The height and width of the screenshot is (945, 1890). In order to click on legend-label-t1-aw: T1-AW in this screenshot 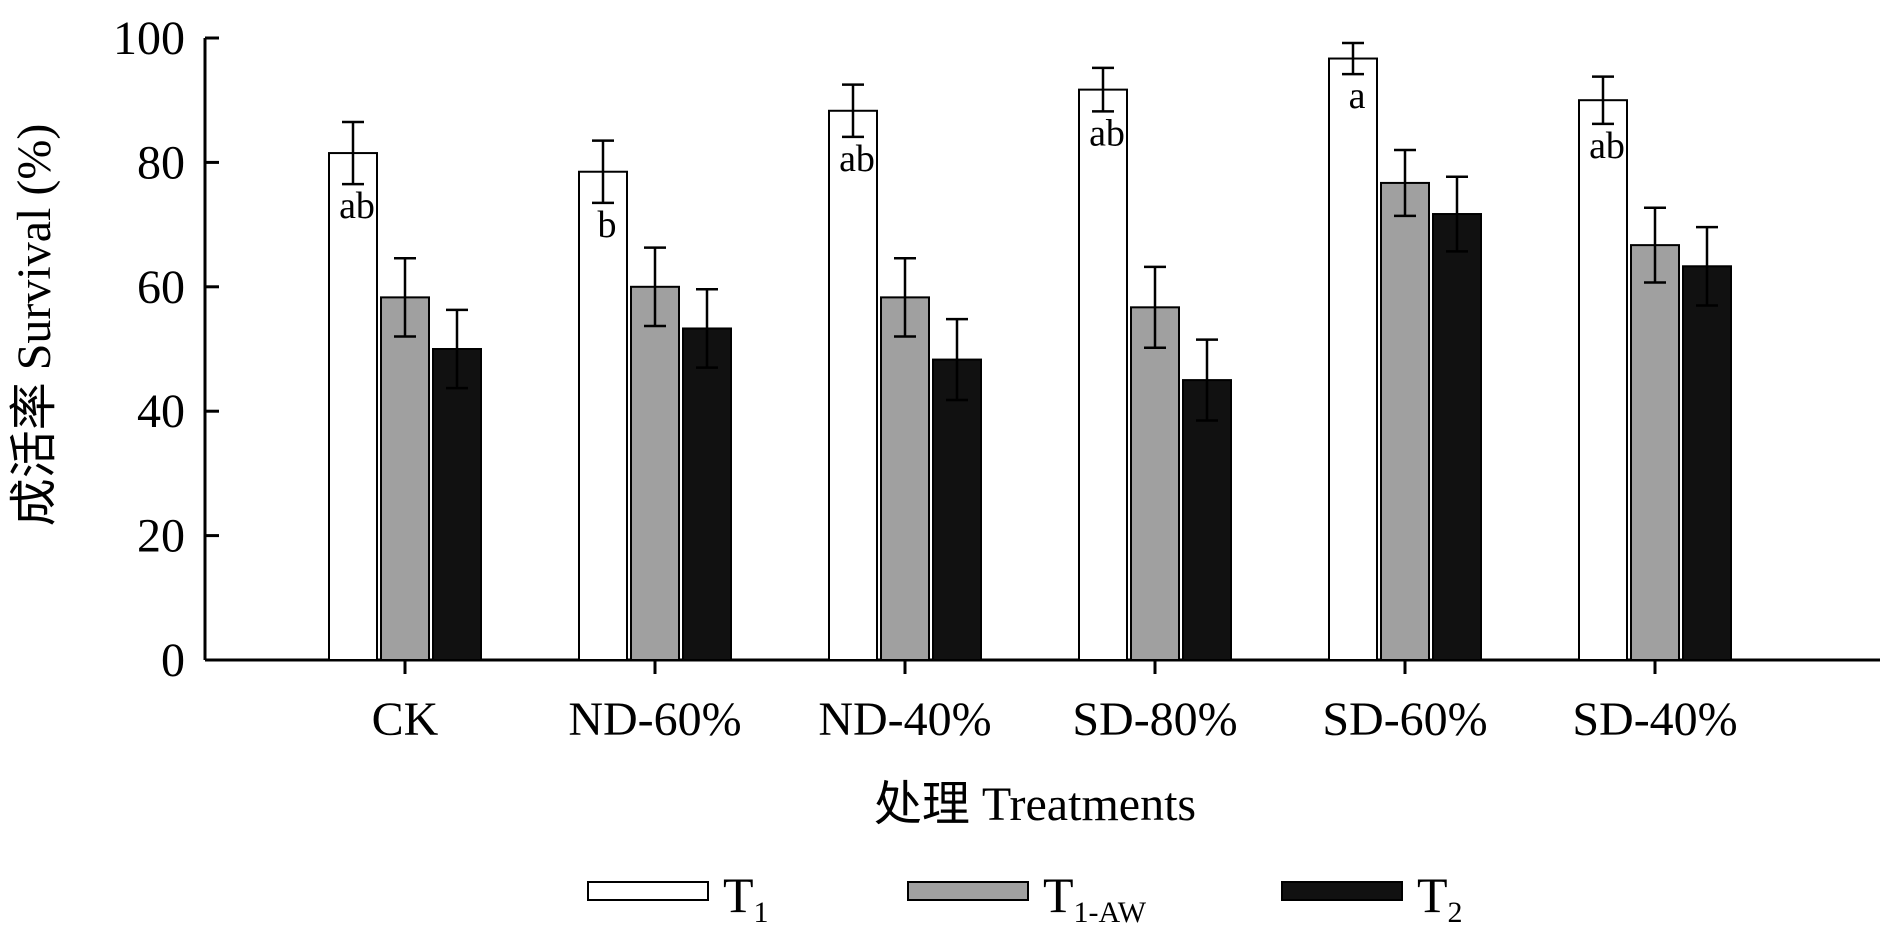, I will do `click(1095, 898)`.